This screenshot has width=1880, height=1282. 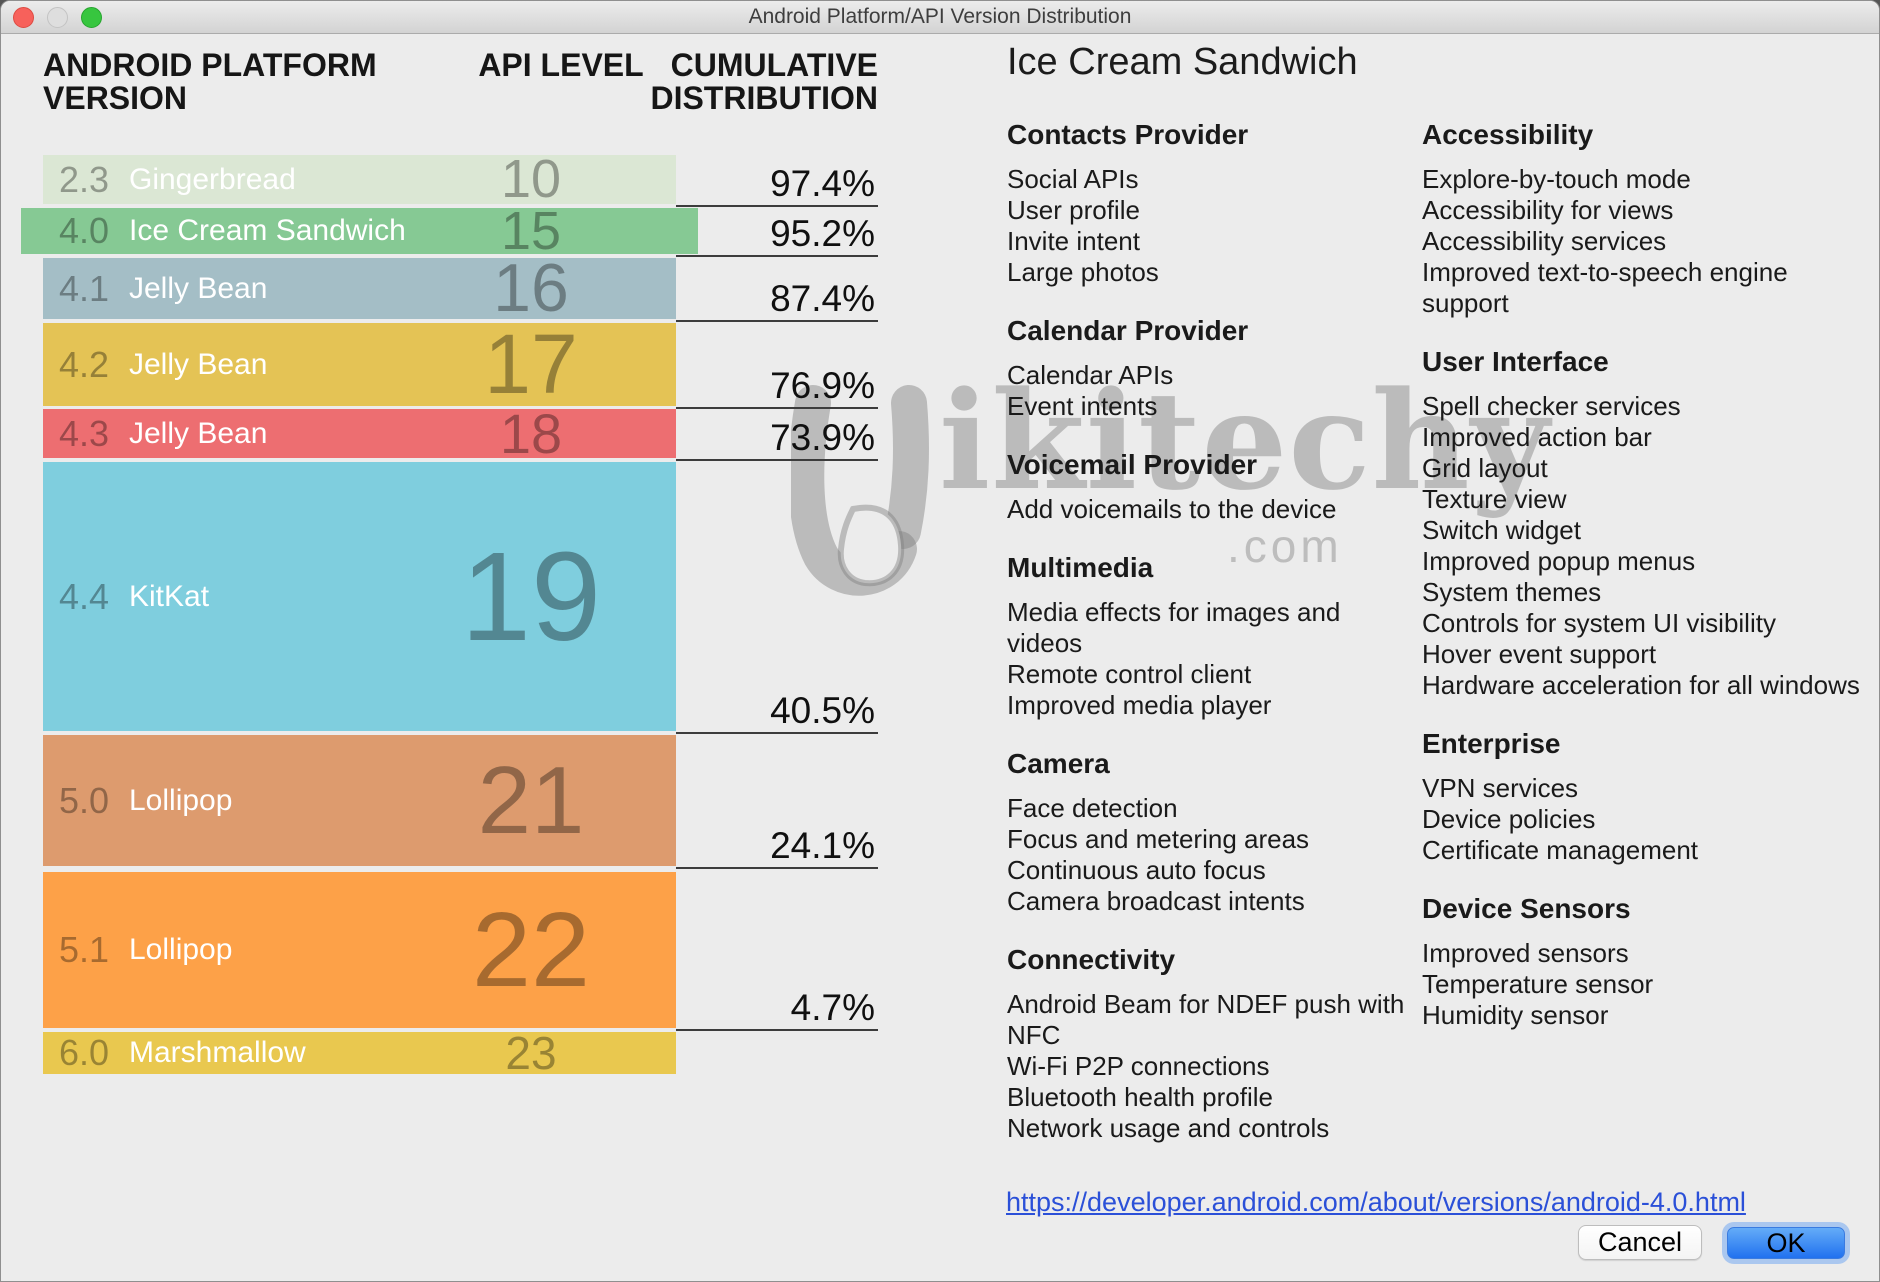 I want to click on minimize-button, so click(x=57, y=17).